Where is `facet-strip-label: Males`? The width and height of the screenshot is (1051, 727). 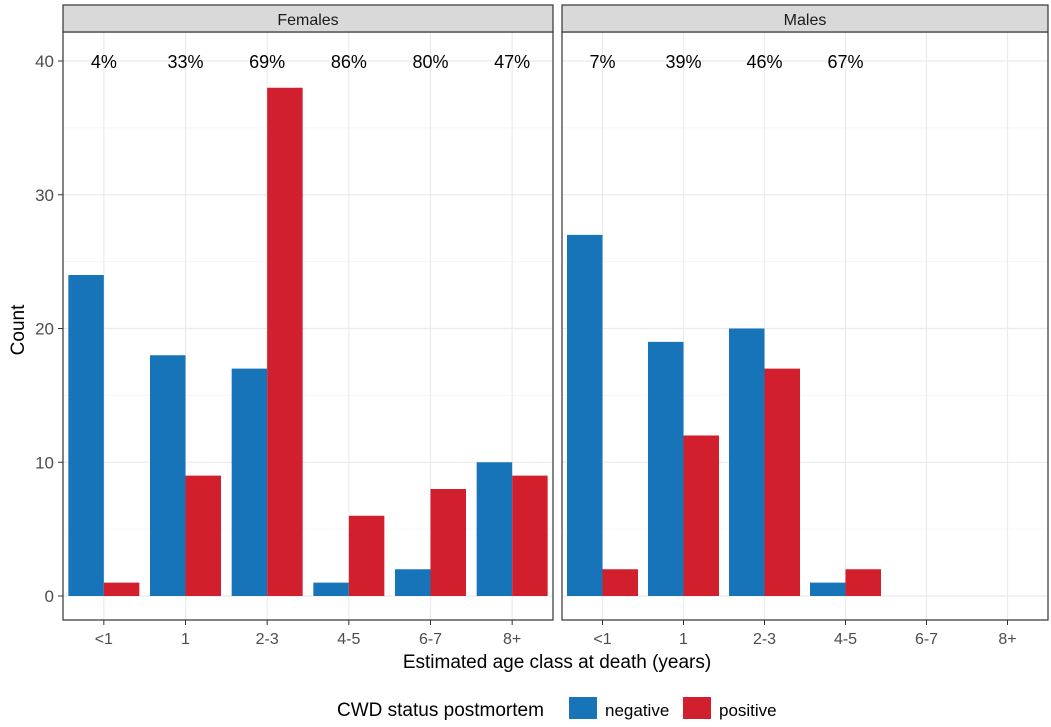 facet-strip-label: Males is located at coordinates (805, 20).